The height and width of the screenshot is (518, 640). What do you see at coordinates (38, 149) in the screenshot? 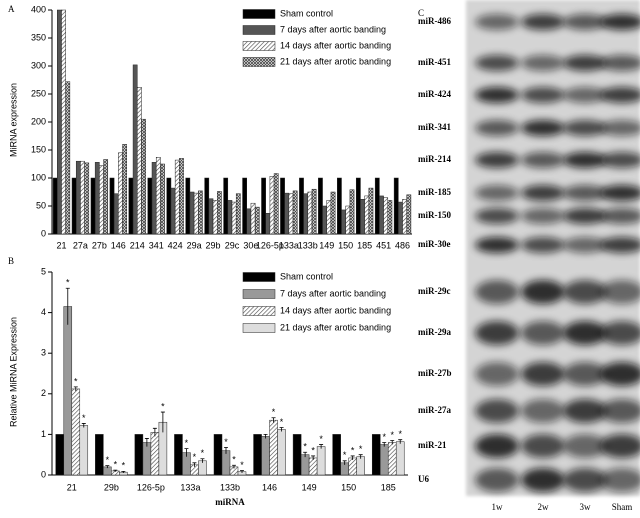
I see `y-tick-label: 150` at bounding box center [38, 149].